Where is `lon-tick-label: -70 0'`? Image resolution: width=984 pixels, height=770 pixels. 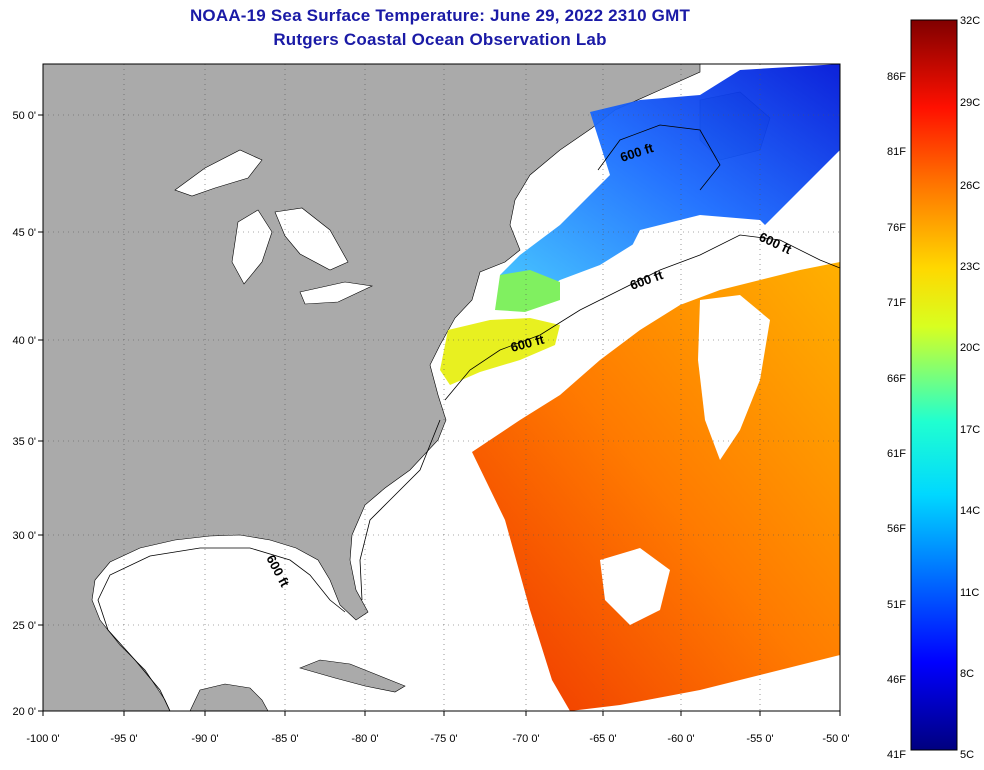
lon-tick-label: -70 0' is located at coordinates (525, 739).